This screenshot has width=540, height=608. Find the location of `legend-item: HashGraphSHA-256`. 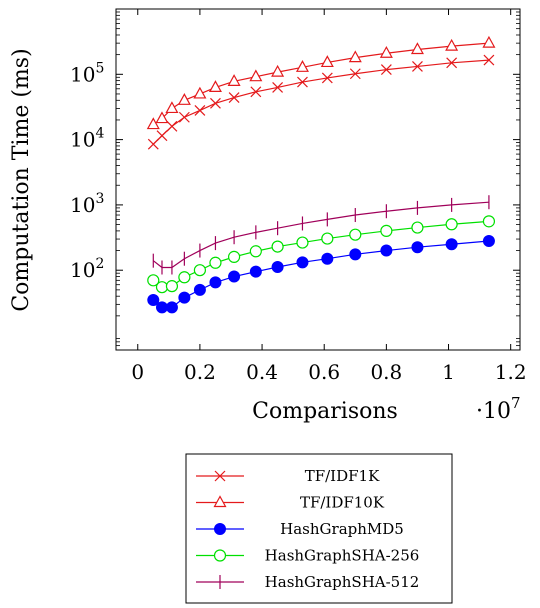

legend-item: HashGraphSHA-256 is located at coordinates (307, 556).